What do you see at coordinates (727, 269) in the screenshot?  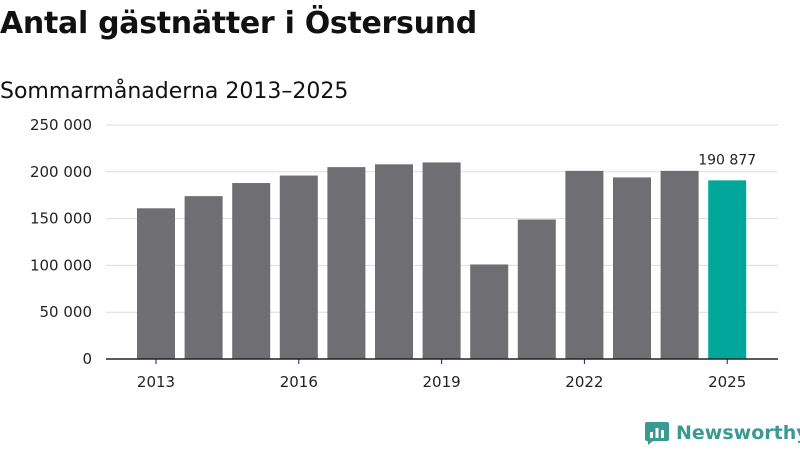 I see `bar-highlight` at bounding box center [727, 269].